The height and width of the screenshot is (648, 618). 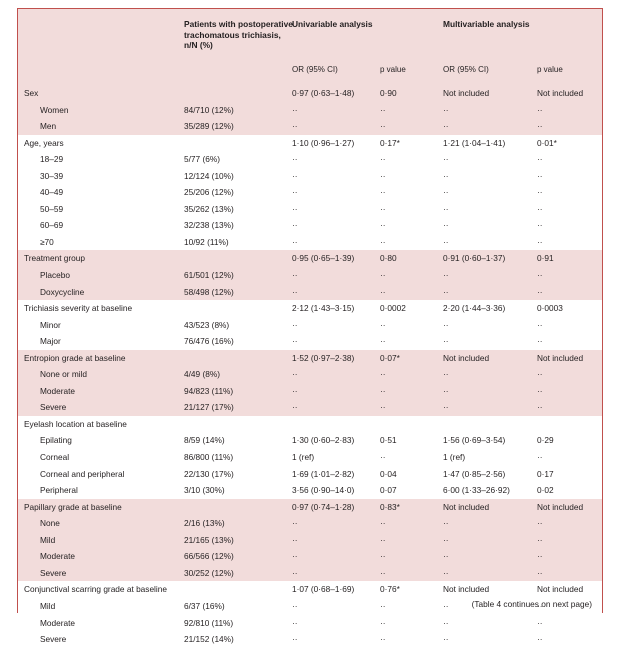 I want to click on univariable-p: 0·04, so click(x=388, y=473).